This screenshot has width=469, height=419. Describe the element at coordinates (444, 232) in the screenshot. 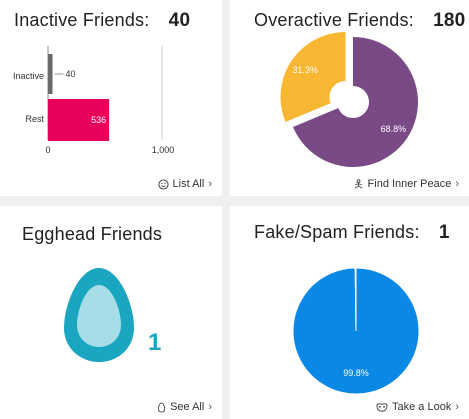

I see `fake-spam-friends-count: 1` at that location.